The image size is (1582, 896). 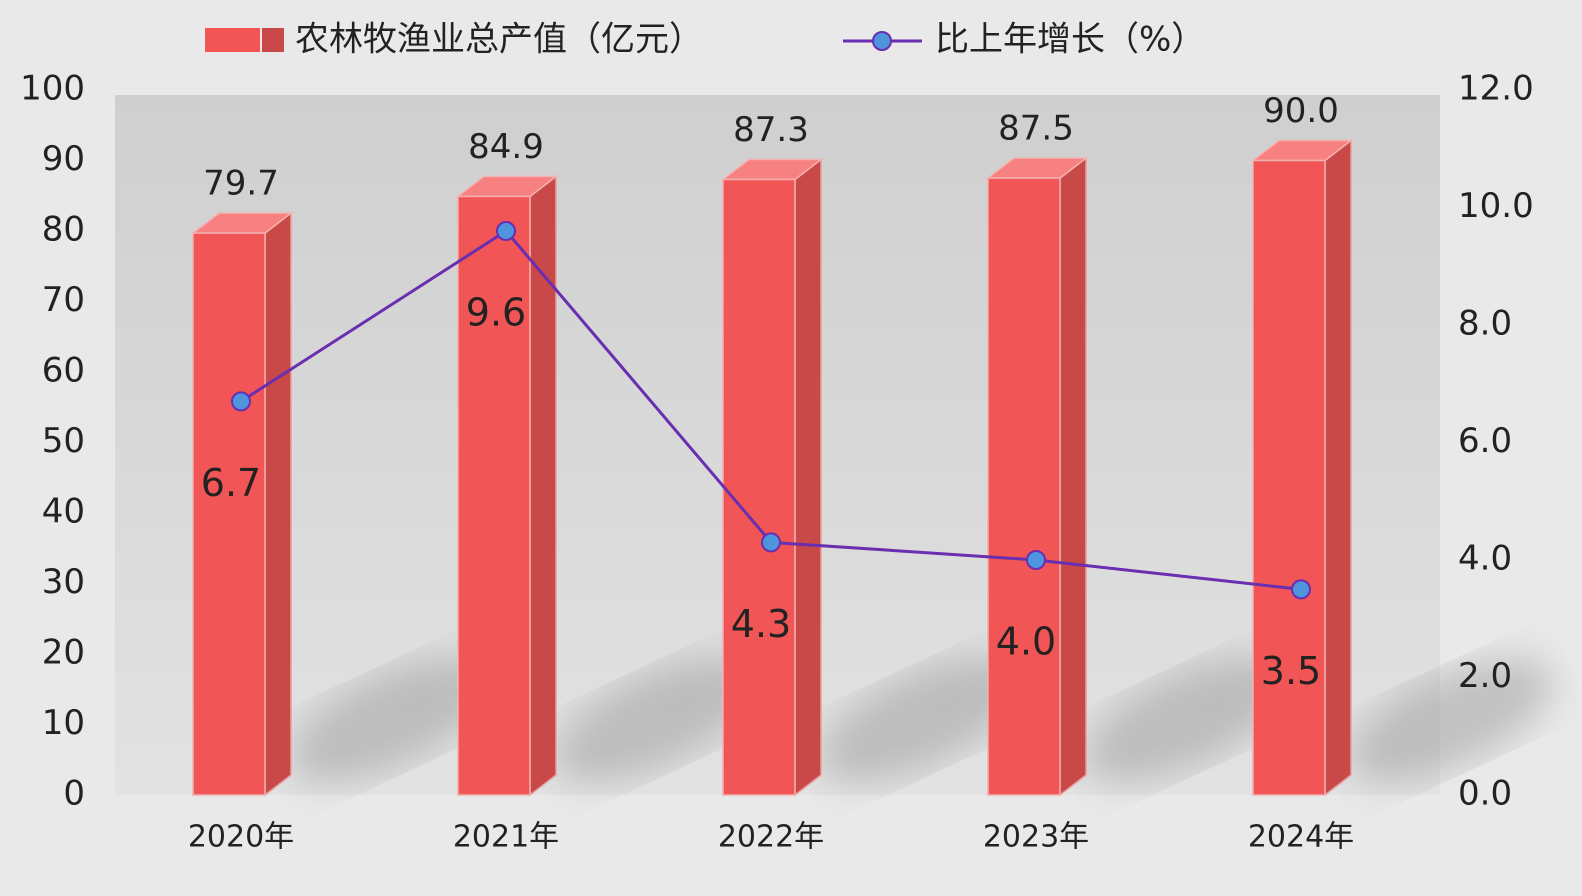 I want to click on y2-tick-label: 2.0, so click(x=1485, y=676).